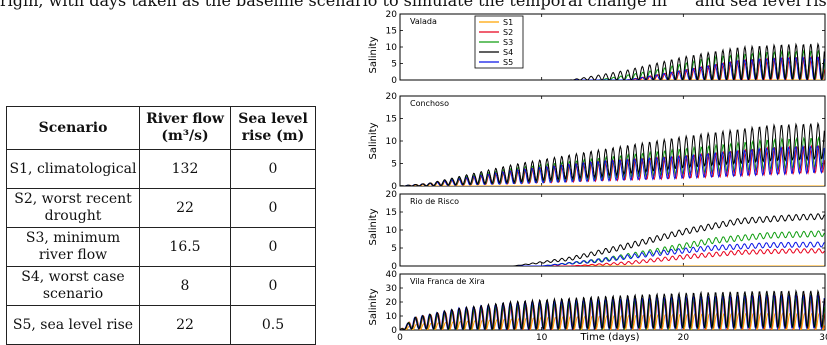 The image size is (827, 345). Describe the element at coordinates (73, 325) in the screenshot. I see `cell-scenario: S5, sea level rise` at that location.